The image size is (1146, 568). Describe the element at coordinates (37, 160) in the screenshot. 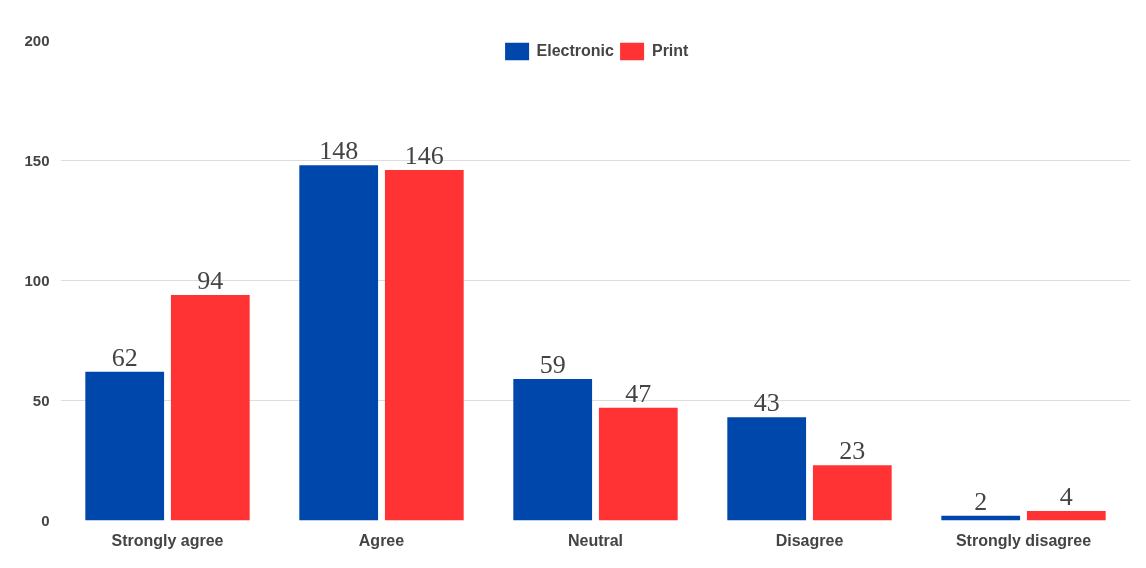

I see `y-tick-label: 150` at that location.